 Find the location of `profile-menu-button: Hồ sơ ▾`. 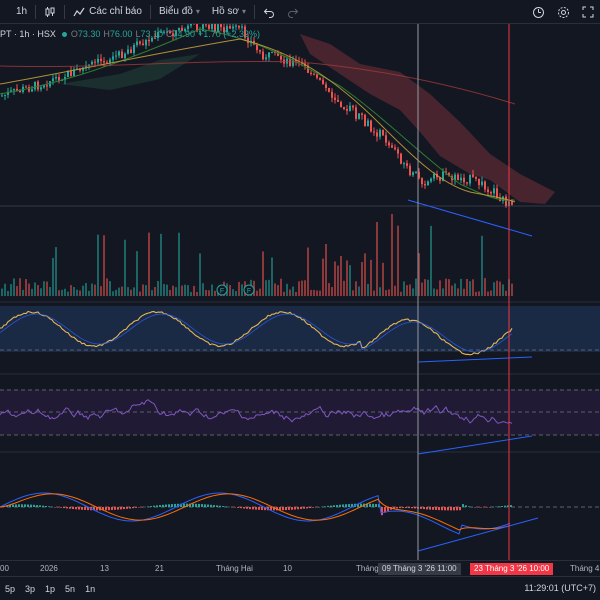

profile-menu-button: Hồ sơ ▾ is located at coordinates (229, 12).